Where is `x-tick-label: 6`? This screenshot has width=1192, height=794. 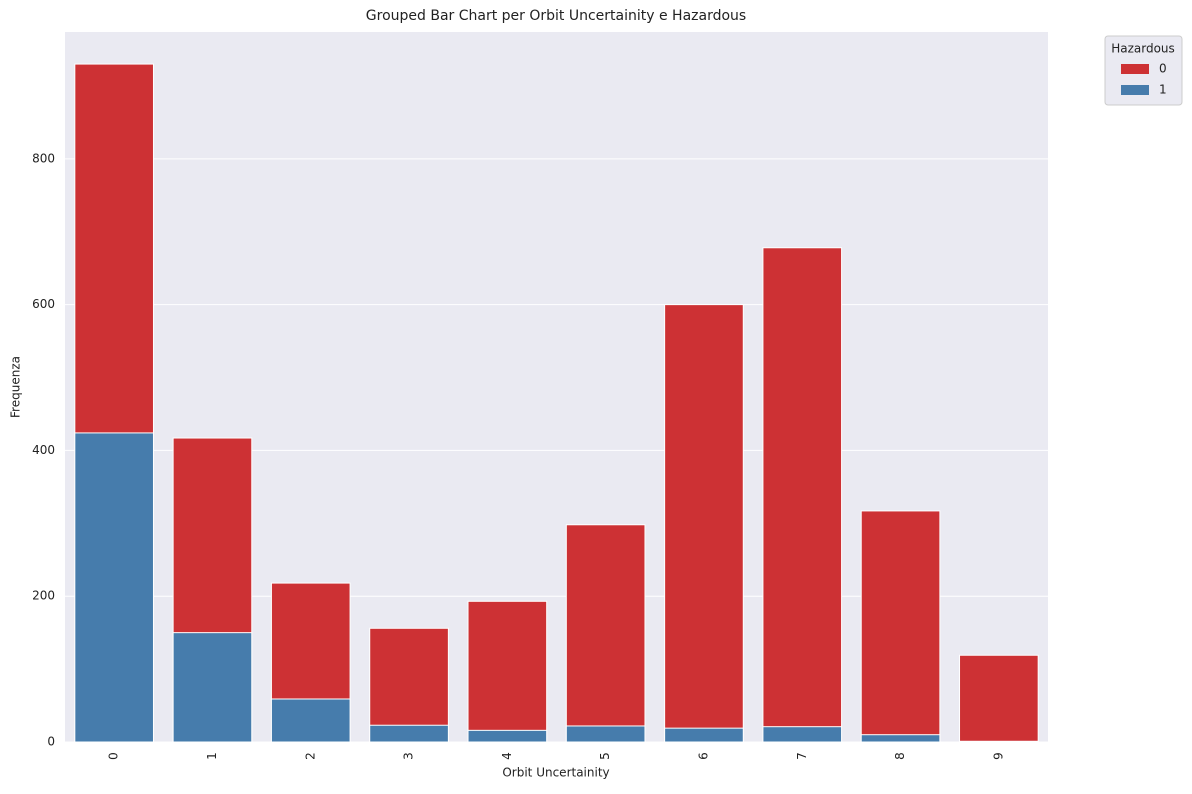 x-tick-label: 6 is located at coordinates (703, 756).